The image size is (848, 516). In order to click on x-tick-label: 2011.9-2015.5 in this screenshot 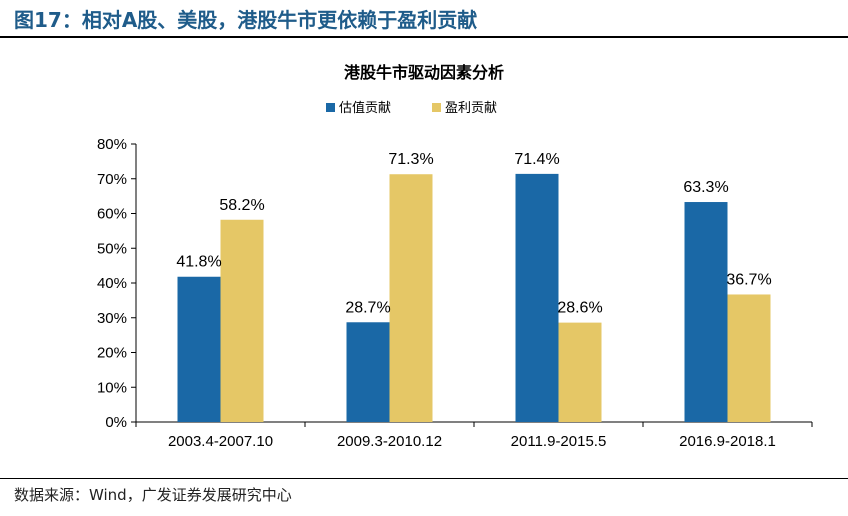, I will do `click(559, 441)`.